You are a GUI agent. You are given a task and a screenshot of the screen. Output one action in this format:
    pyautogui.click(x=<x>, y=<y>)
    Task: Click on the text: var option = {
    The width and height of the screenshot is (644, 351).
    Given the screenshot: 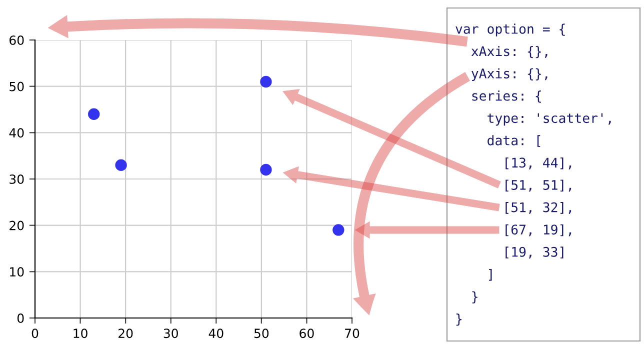 What is the action you would take?
    pyautogui.click(x=510, y=30)
    